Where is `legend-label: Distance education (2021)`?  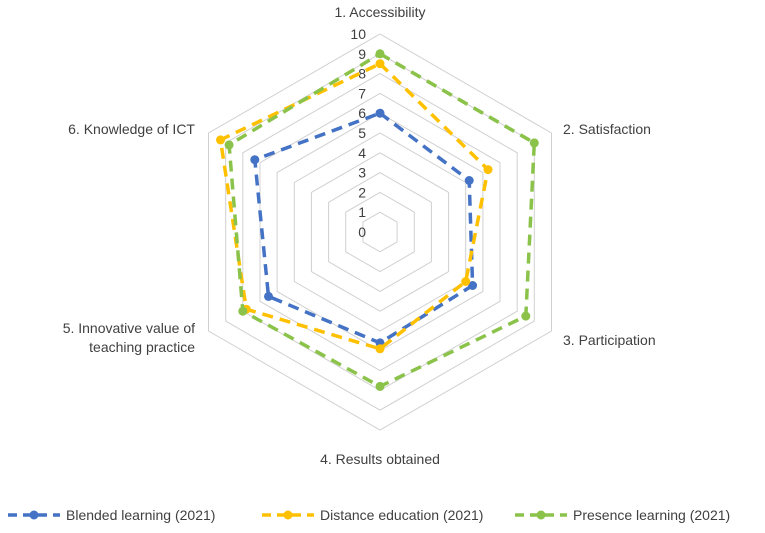 legend-label: Distance education (2021) is located at coordinates (401, 515).